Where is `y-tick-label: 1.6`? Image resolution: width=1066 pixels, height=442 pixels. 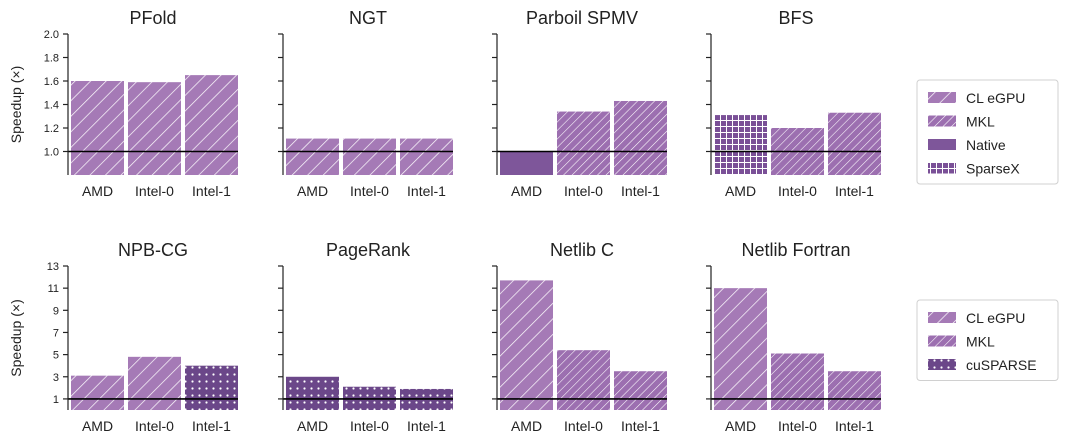
y-tick-label: 1.6 is located at coordinates (51, 82).